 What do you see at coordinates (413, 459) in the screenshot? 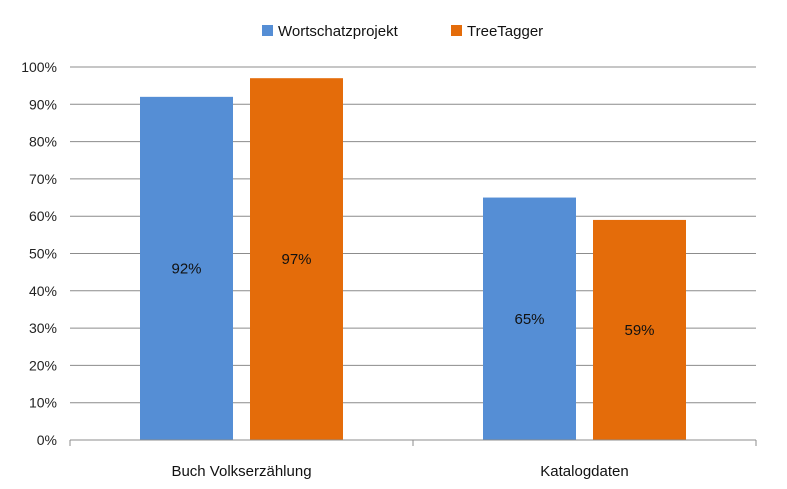
I see `x-axis: Buch Volkserzählung Katalogdaten` at bounding box center [413, 459].